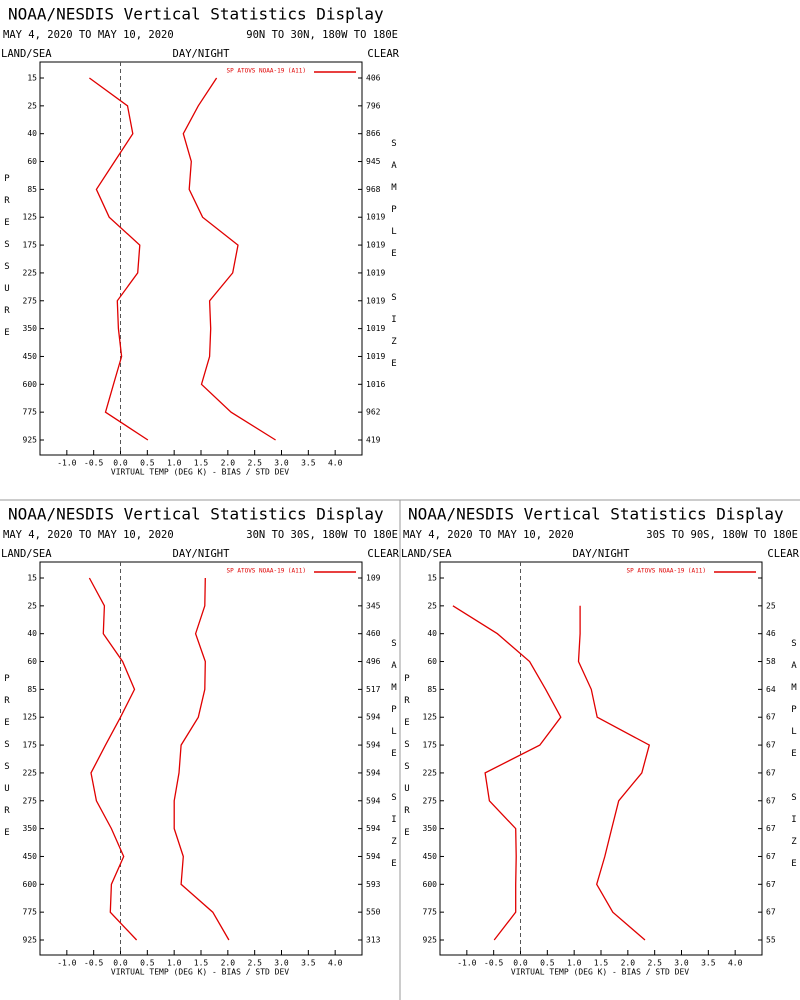  I want to click on sample-size-label: 460, so click(373, 633).